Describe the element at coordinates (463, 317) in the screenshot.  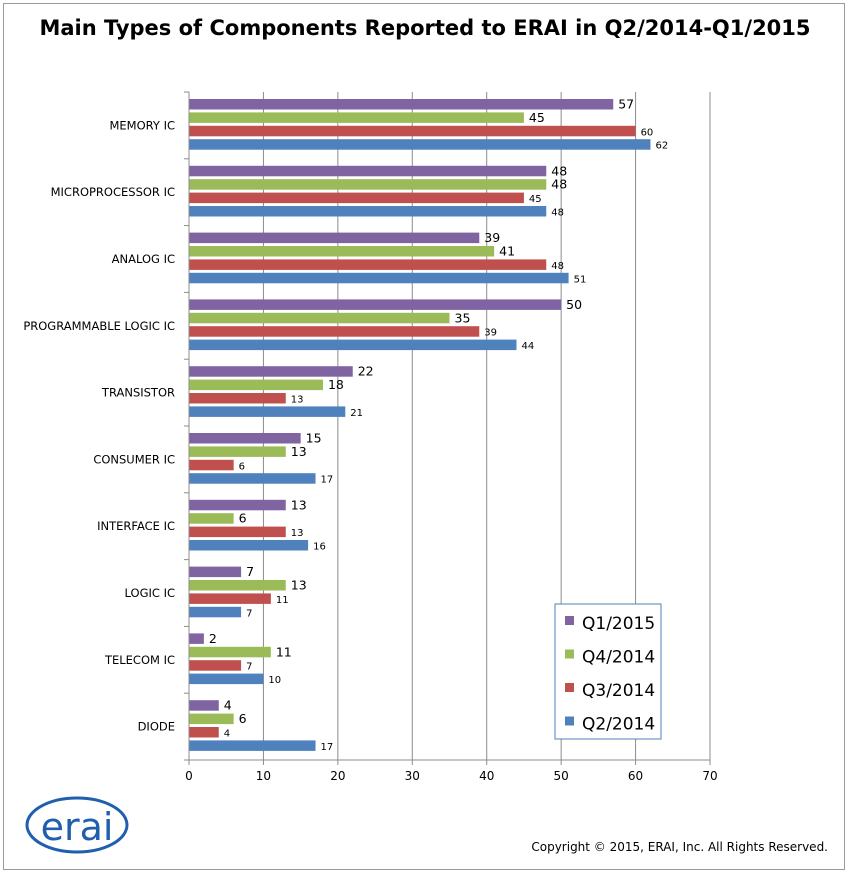
I see `data-label: 35` at that location.